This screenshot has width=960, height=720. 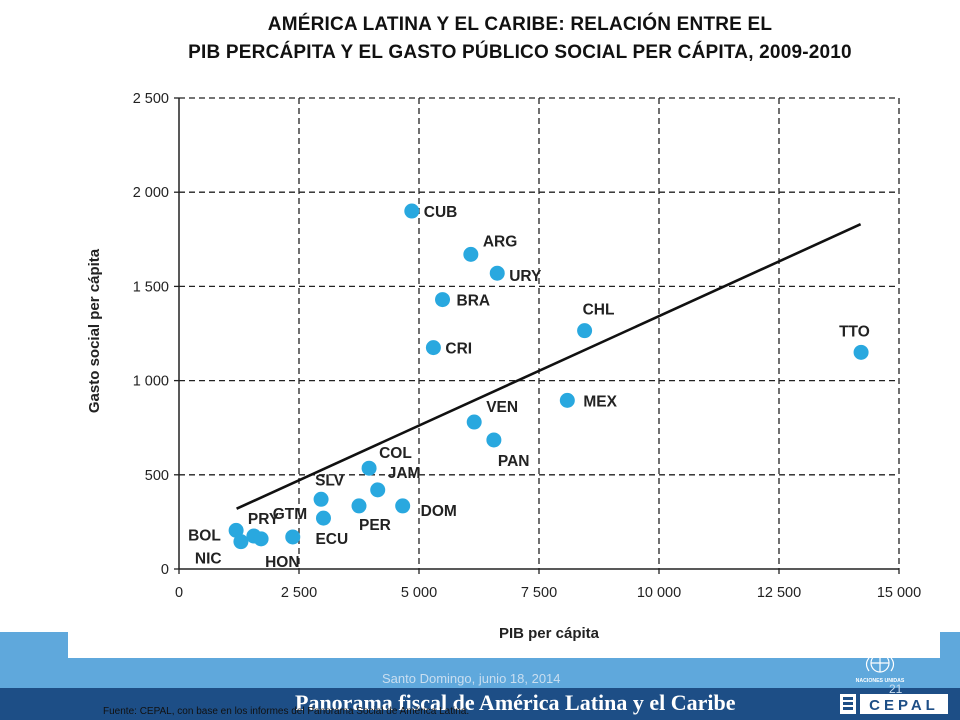 I want to click on un-logo: NACIONES UNIDAS, so click(x=880, y=668).